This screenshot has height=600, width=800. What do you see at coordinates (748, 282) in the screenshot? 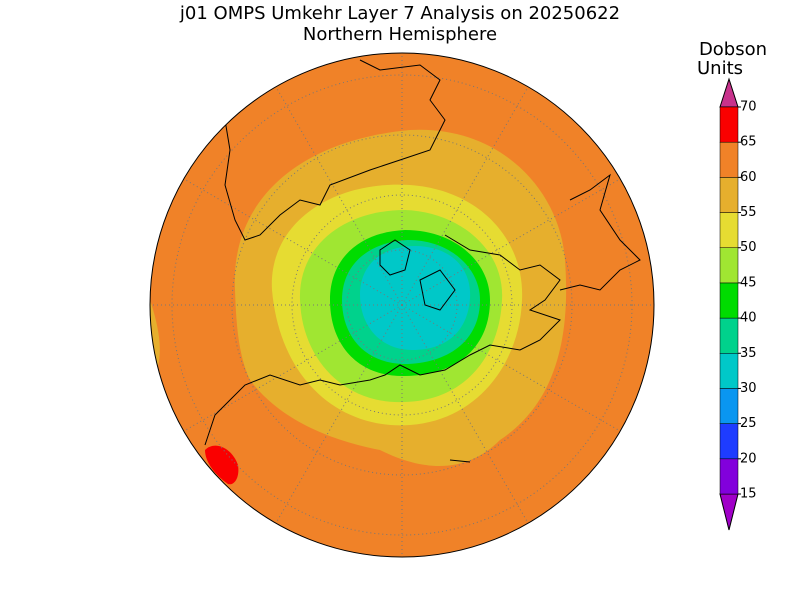
I see `colorbar-tick-label: 45` at bounding box center [748, 282].